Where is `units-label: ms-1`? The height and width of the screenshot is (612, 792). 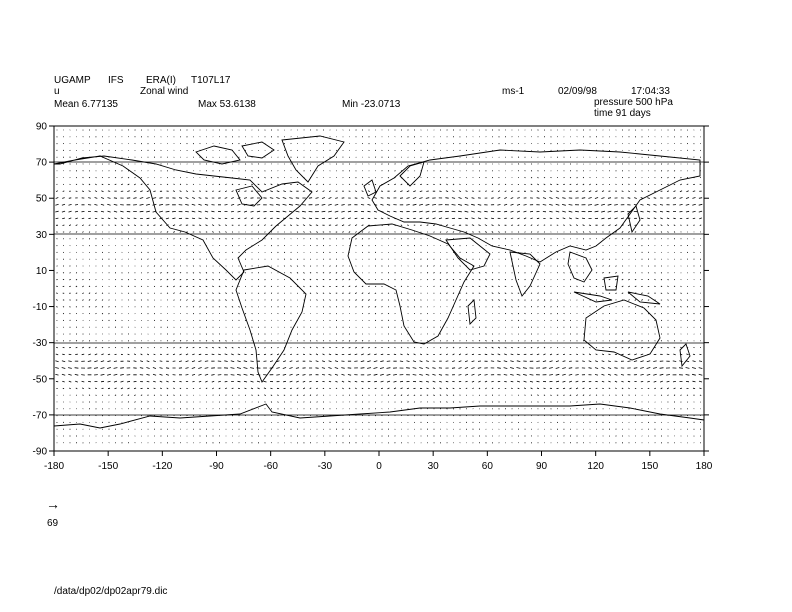
units-label: ms-1 is located at coordinates (513, 91).